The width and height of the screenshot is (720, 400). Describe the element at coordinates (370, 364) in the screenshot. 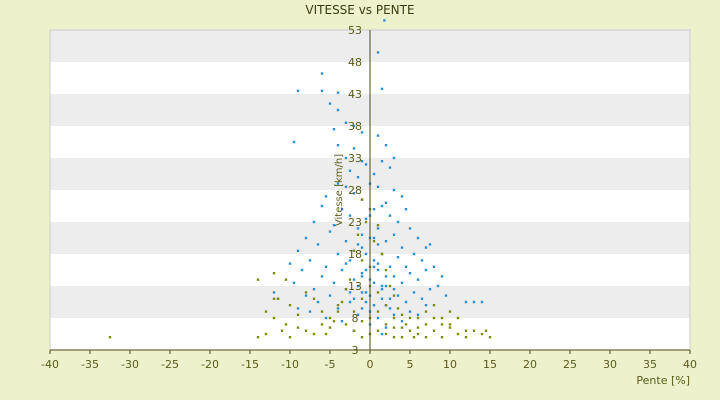

I see `x-tick-label: 0` at that location.